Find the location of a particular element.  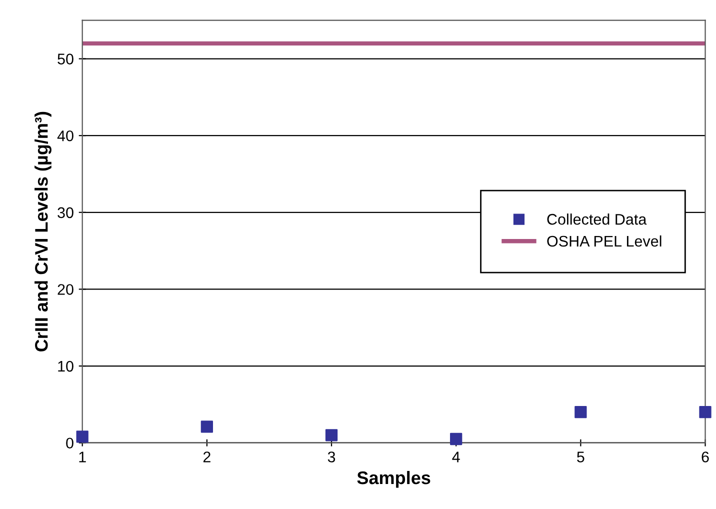

y-tick-label: 20 is located at coordinates (66, 289).